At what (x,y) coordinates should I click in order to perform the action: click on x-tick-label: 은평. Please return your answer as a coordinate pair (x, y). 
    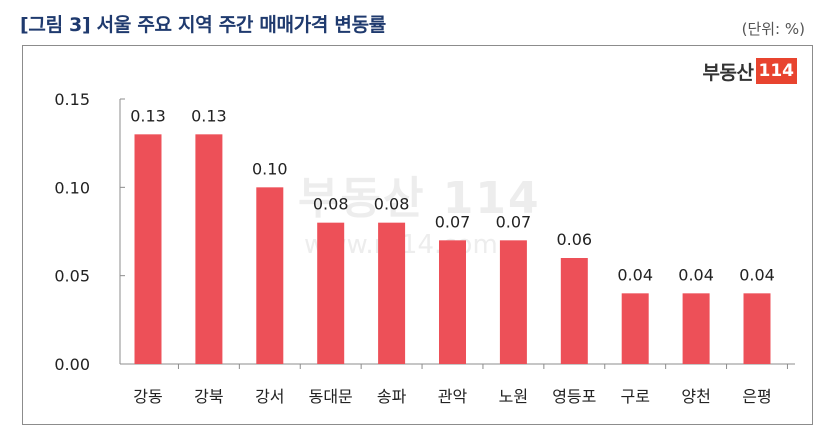
    Looking at the image, I should click on (756, 396).